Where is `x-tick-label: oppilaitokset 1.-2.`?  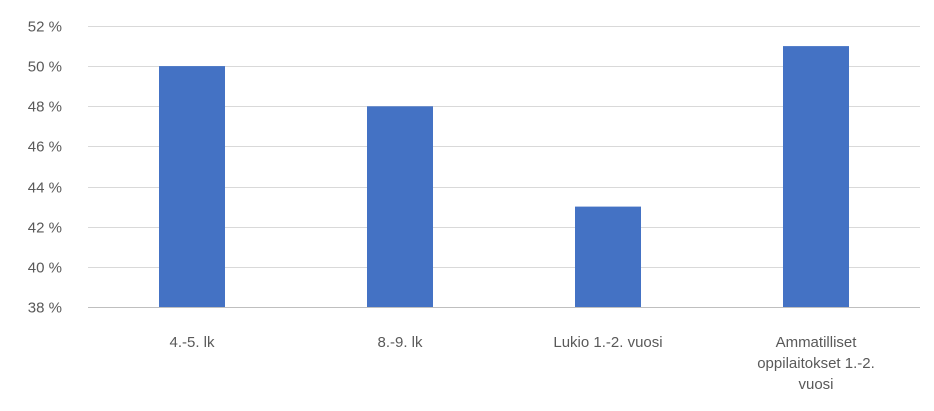 x-tick-label: oppilaitokset 1.-2. is located at coordinates (816, 363).